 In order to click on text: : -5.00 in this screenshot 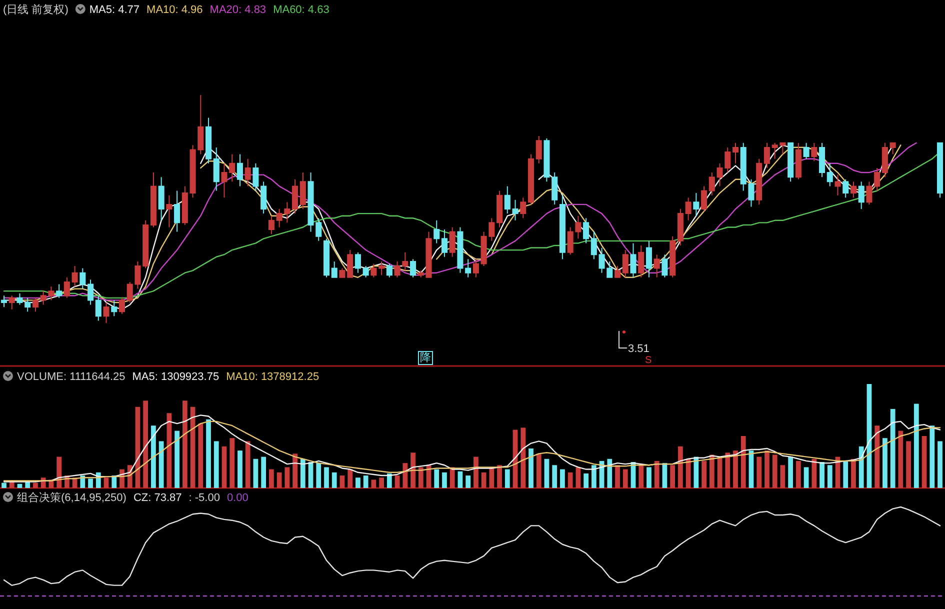, I will do `click(204, 498)`.